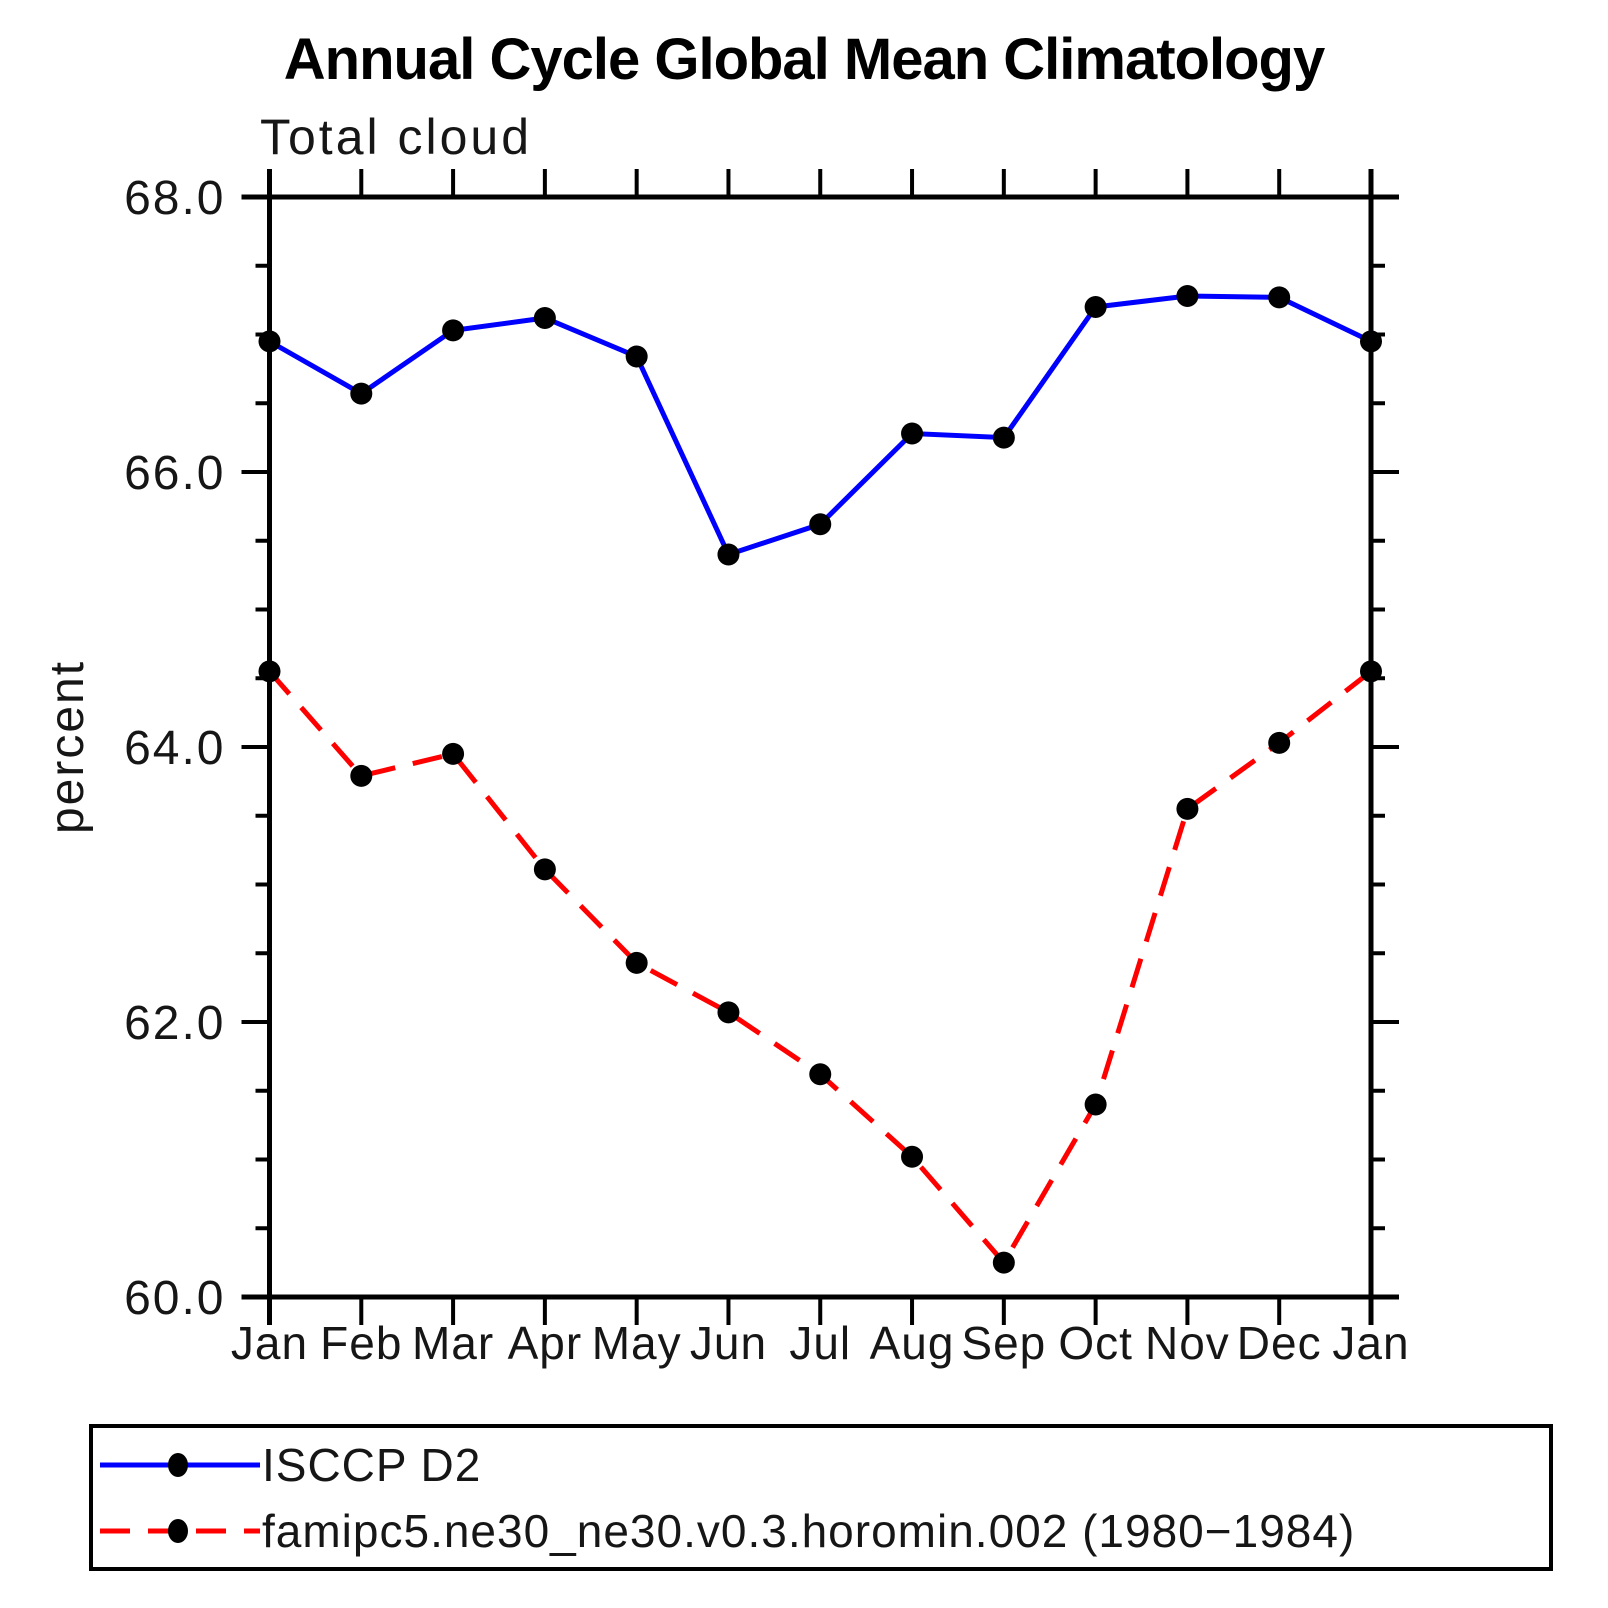 The image size is (1608, 1608). I want to click on x-tick-label: Aug, so click(912, 1343).